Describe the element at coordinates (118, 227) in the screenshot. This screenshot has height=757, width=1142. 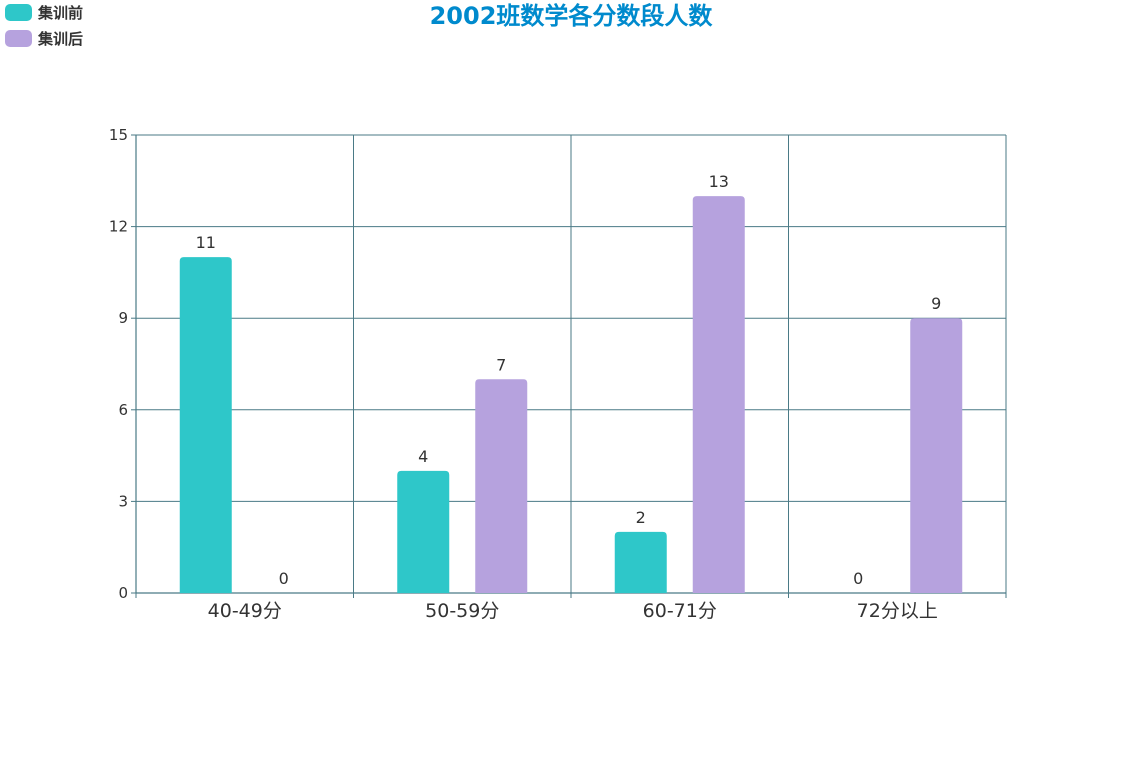
I see `y-tick-label-4: 12` at that location.